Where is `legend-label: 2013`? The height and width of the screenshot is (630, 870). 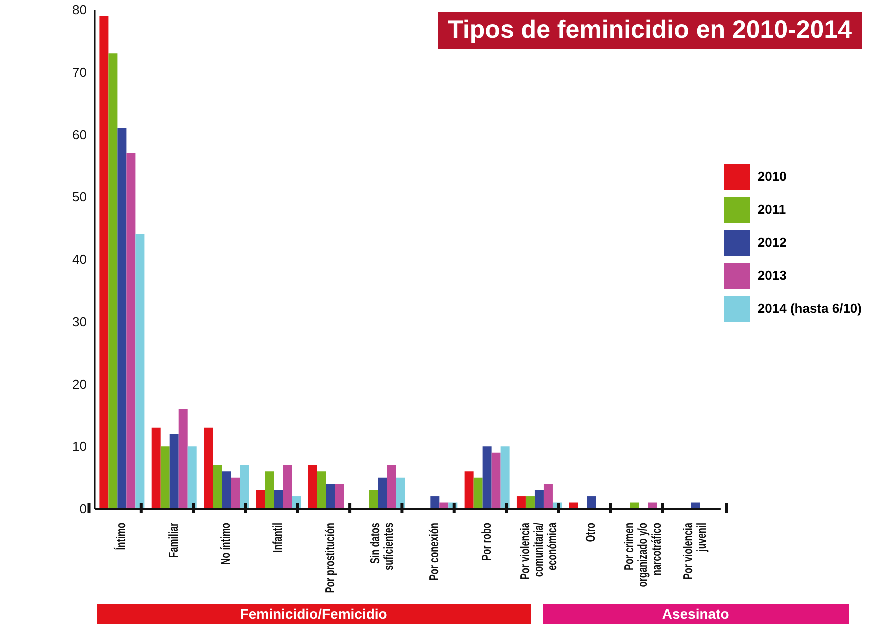 legend-label: 2013 is located at coordinates (772, 275).